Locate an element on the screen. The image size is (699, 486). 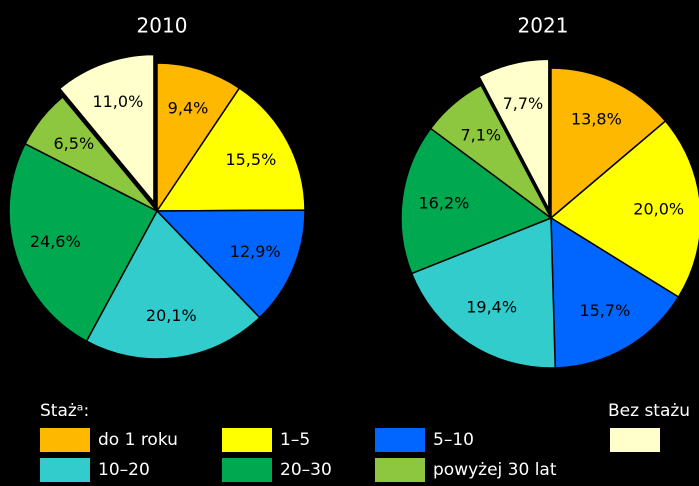
legend-label: 10–20 is located at coordinates (124, 470).